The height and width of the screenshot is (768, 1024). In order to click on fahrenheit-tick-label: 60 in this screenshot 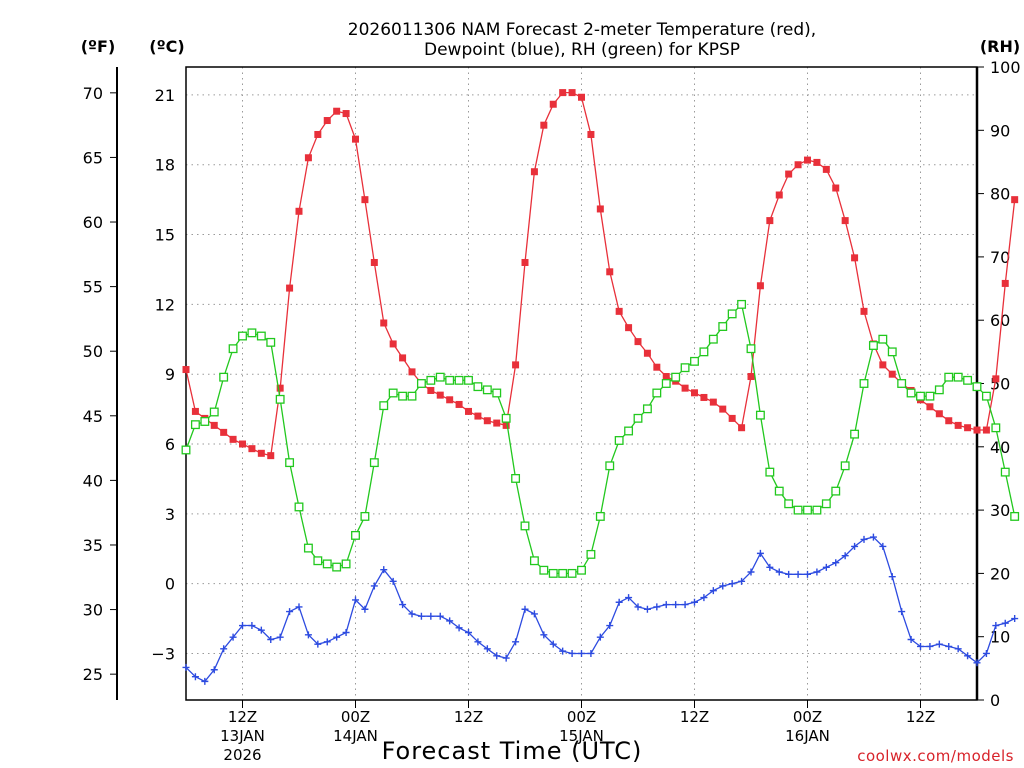, I will do `click(93, 222)`.